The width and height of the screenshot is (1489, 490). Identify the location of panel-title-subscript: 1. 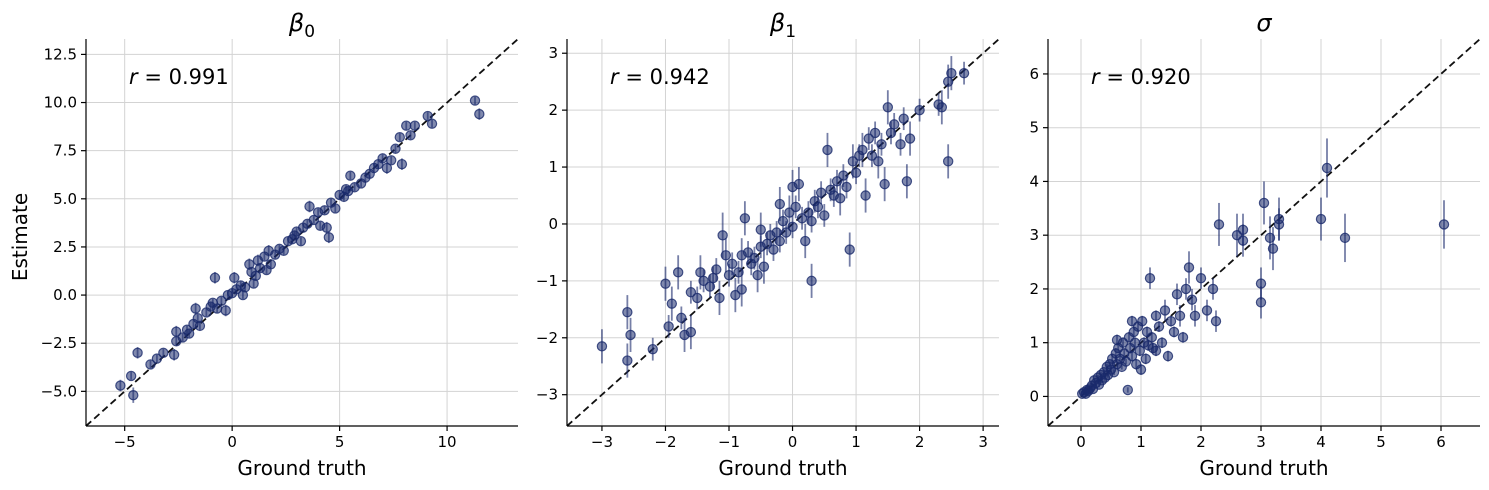
(790, 32).